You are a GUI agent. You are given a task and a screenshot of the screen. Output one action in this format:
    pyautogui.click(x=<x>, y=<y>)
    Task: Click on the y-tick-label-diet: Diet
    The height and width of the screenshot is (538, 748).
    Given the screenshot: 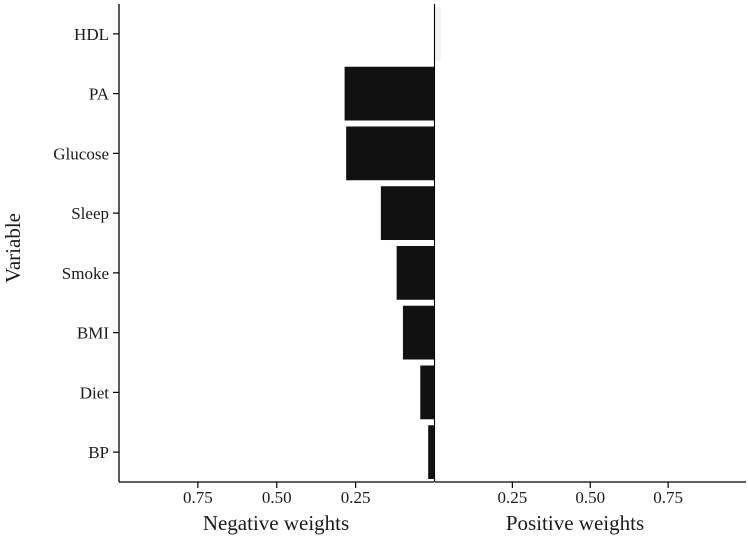 What is the action you would take?
    pyautogui.click(x=95, y=392)
    